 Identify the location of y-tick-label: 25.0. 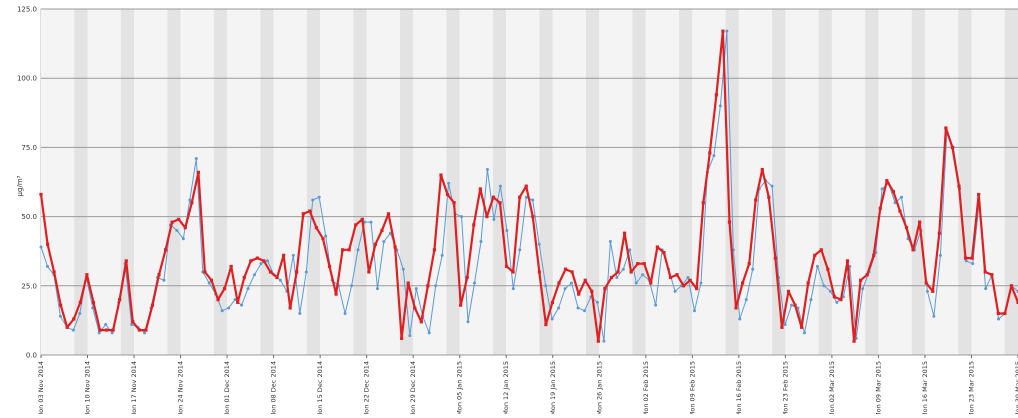
(29, 286).